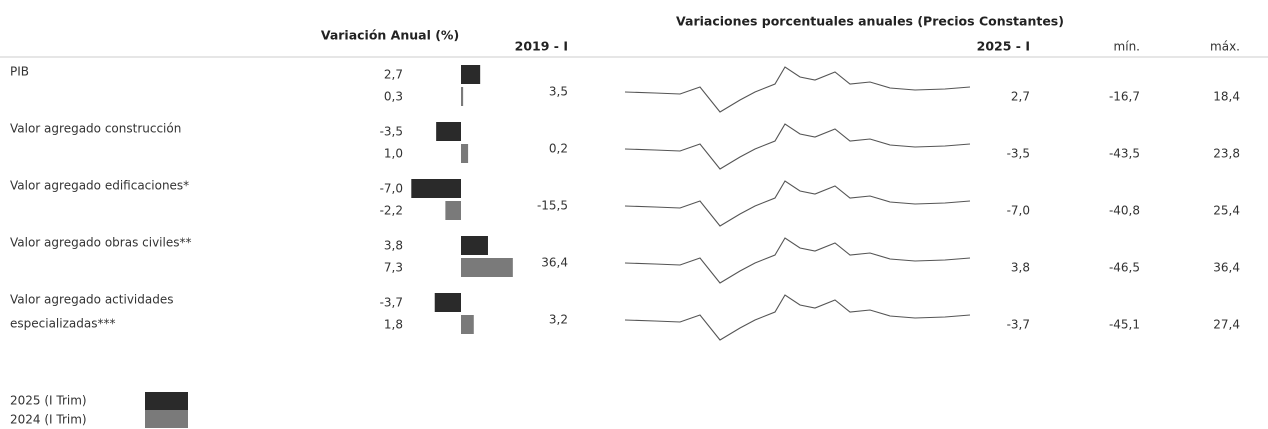  I want to click on row-name: Valor agregado obras civiles**, so click(100, 243).